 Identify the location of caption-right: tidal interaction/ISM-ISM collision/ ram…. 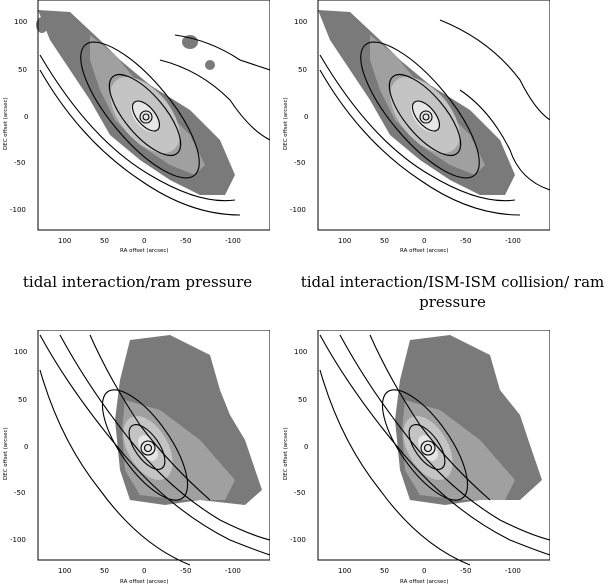
(452, 292).